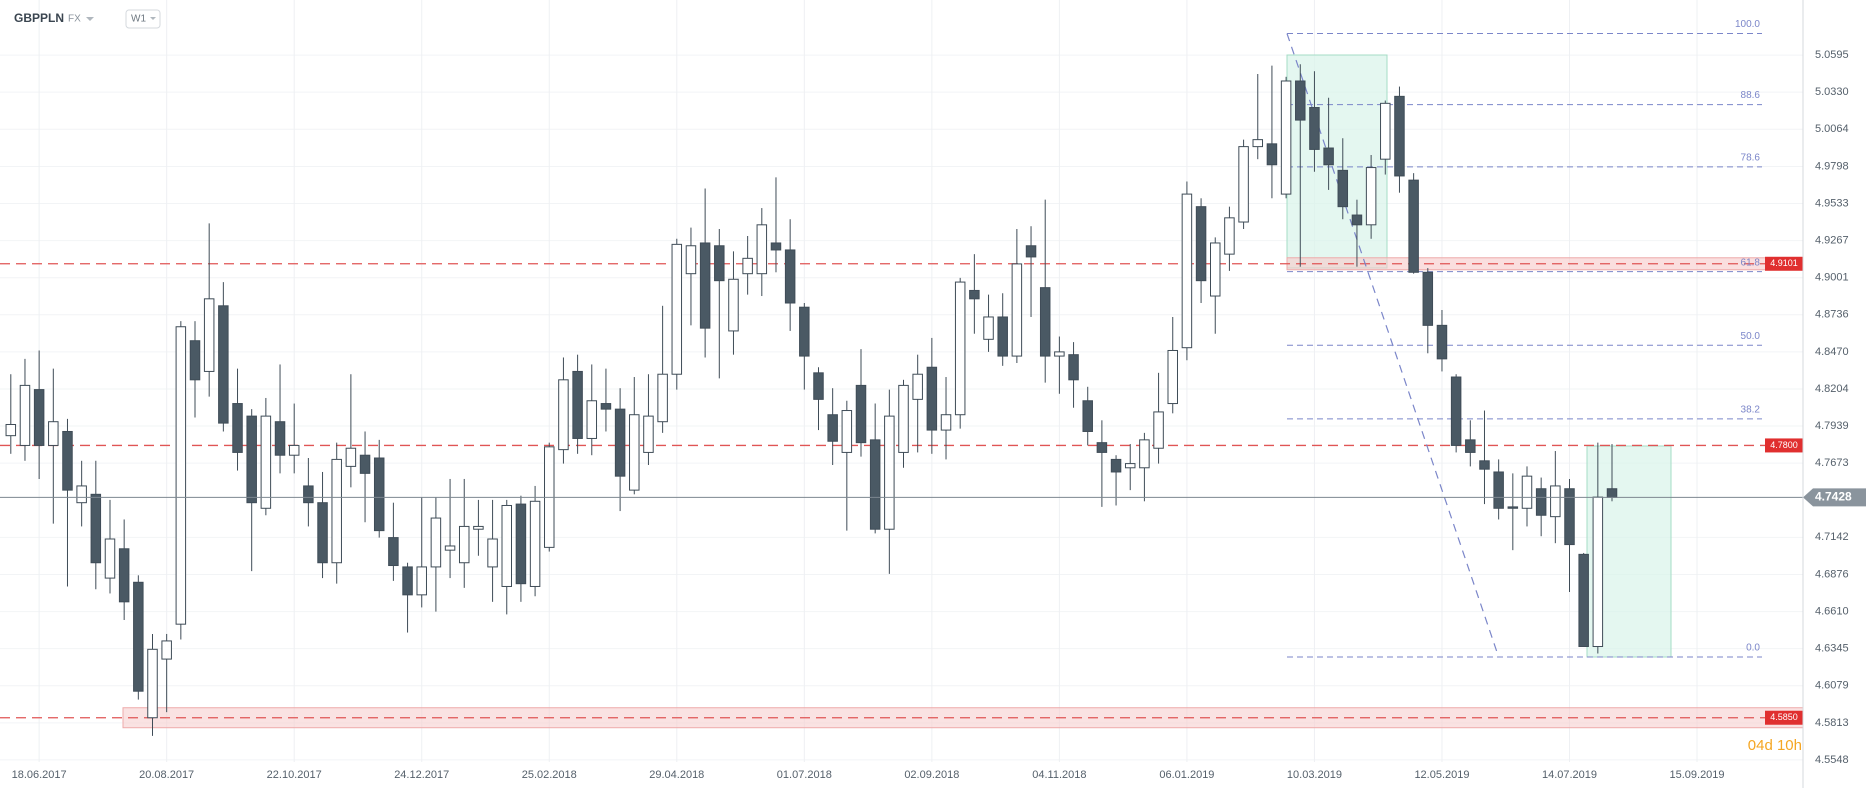  What do you see at coordinates (1832, 389) in the screenshot?
I see `y-tick-label: 4.8204` at bounding box center [1832, 389].